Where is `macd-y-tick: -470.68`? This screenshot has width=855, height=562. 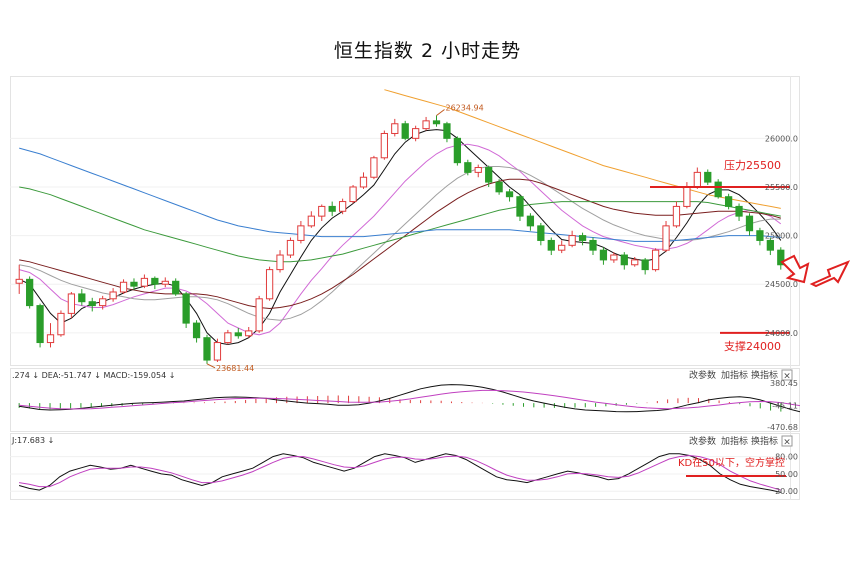 macd-y-tick: -470.68 is located at coordinates (782, 427).